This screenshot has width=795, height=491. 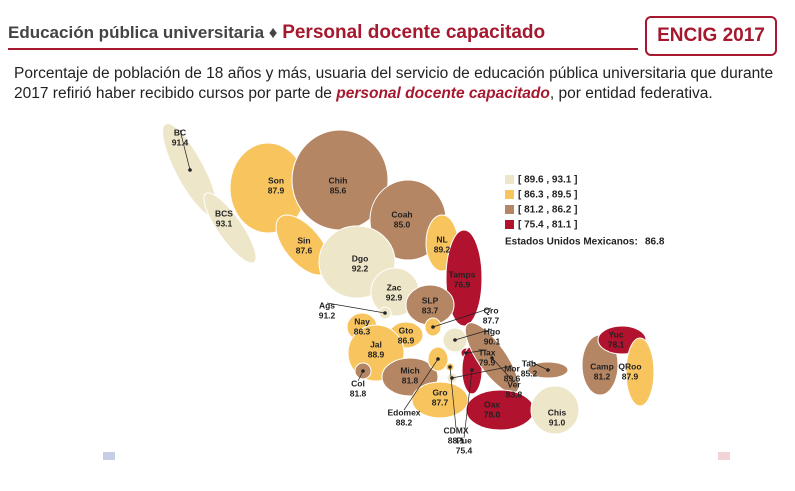 What do you see at coordinates (514, 394) in the screenshot?
I see `state-value: 83.8` at bounding box center [514, 394].